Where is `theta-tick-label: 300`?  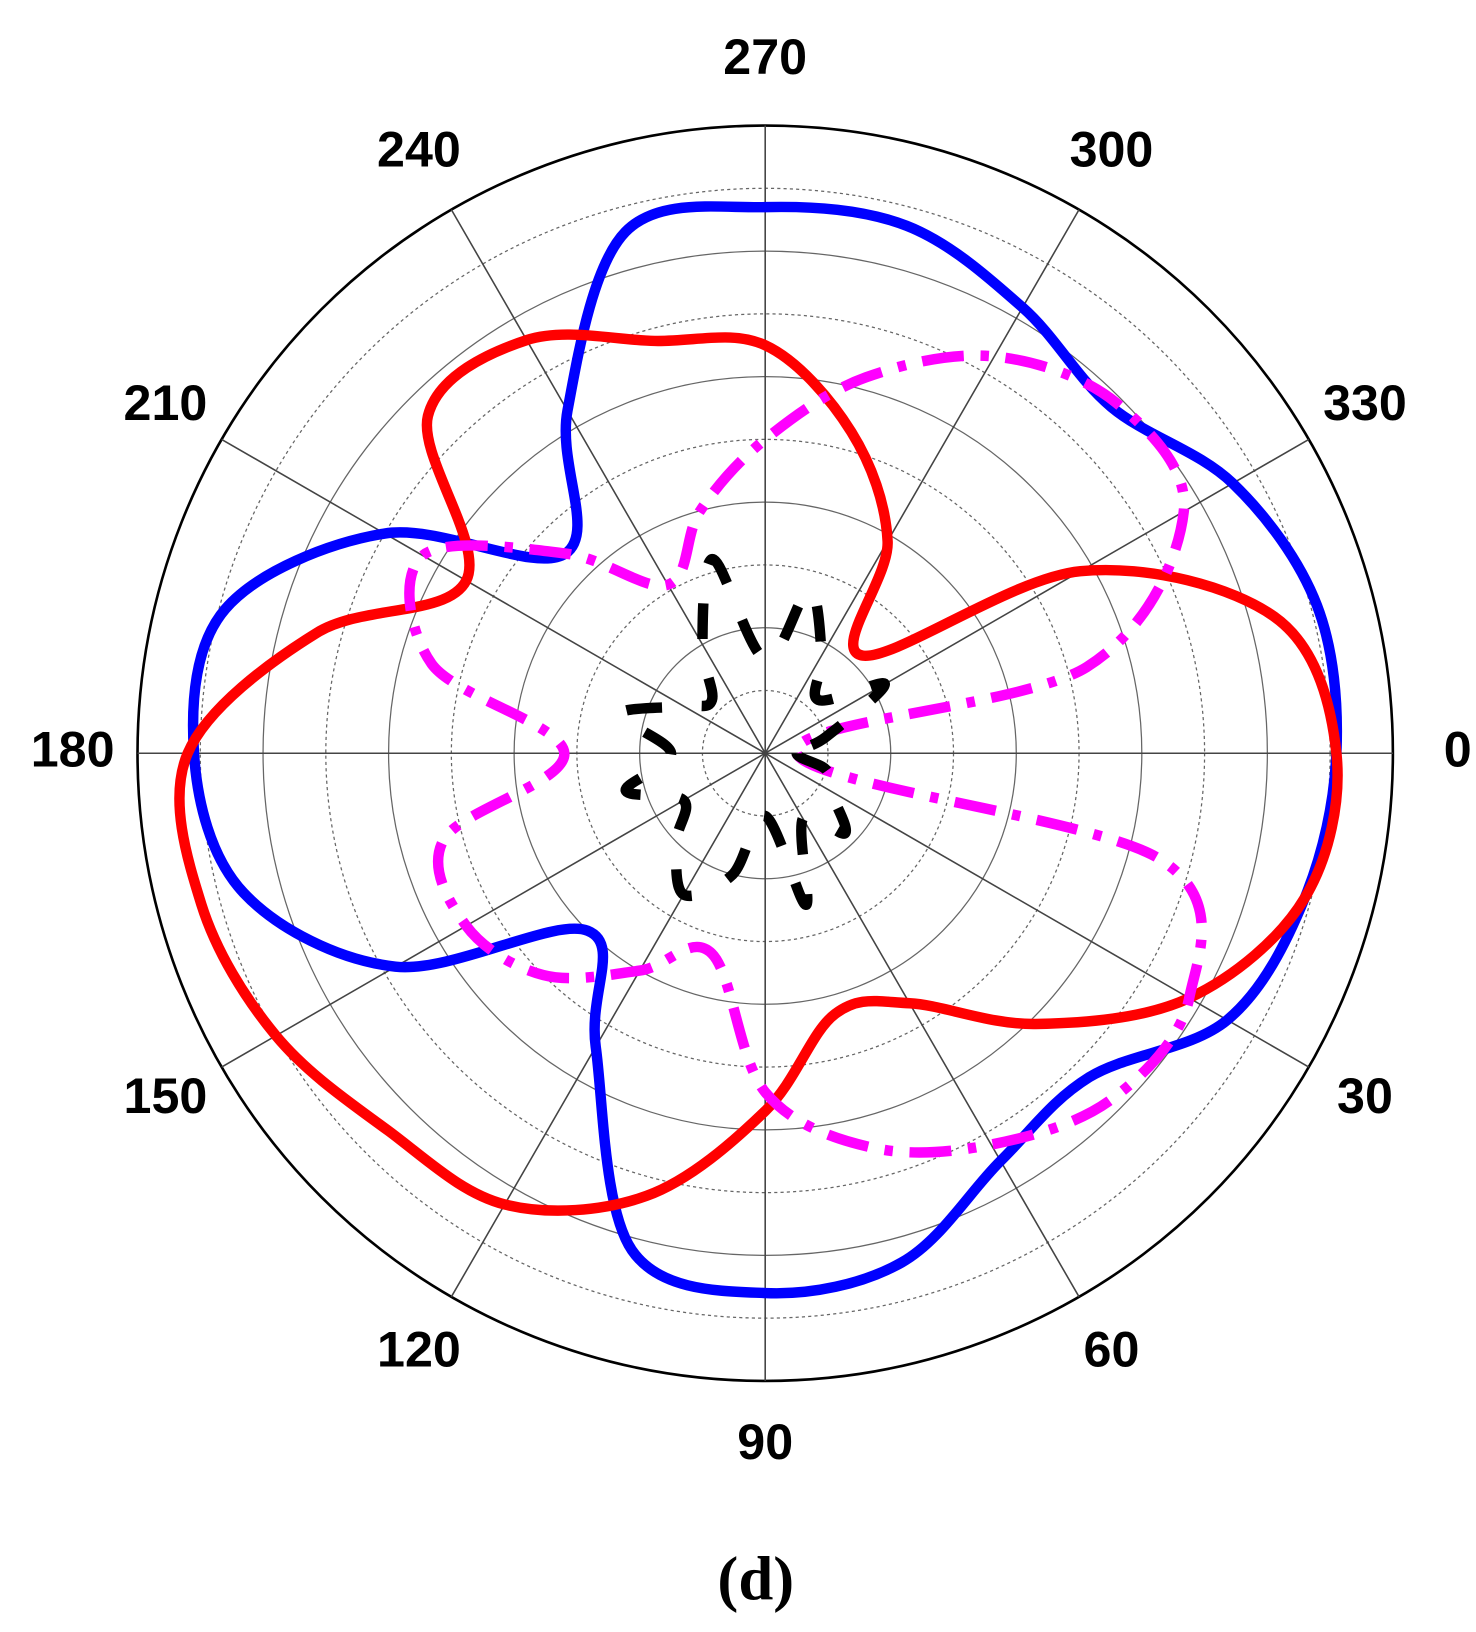 theta-tick-label: 300 is located at coordinates (1112, 150).